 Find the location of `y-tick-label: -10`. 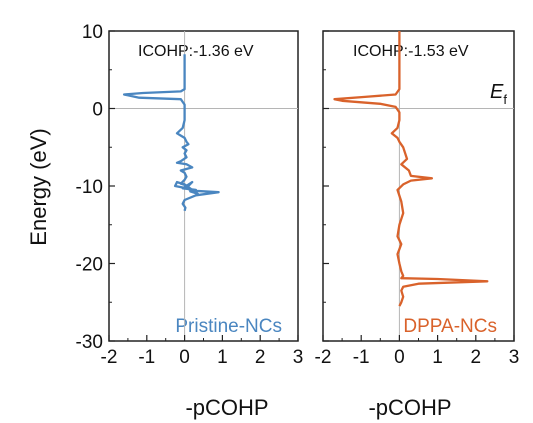

y-tick-label: -10 is located at coordinates (89, 187).